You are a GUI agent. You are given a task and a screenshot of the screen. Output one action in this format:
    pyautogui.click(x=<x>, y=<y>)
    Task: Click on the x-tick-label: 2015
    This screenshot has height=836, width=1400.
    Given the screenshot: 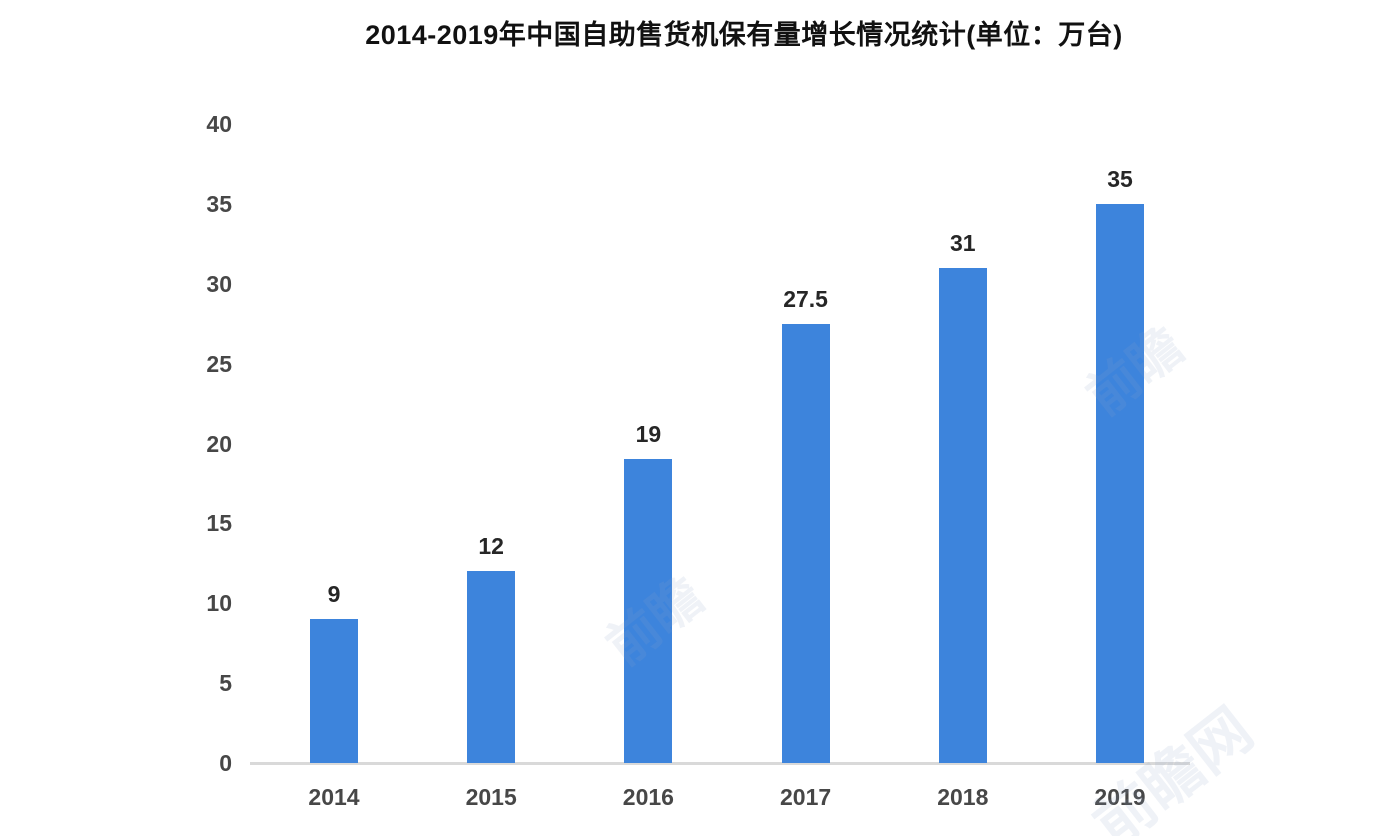 What is the action you would take?
    pyautogui.click(x=491, y=797)
    